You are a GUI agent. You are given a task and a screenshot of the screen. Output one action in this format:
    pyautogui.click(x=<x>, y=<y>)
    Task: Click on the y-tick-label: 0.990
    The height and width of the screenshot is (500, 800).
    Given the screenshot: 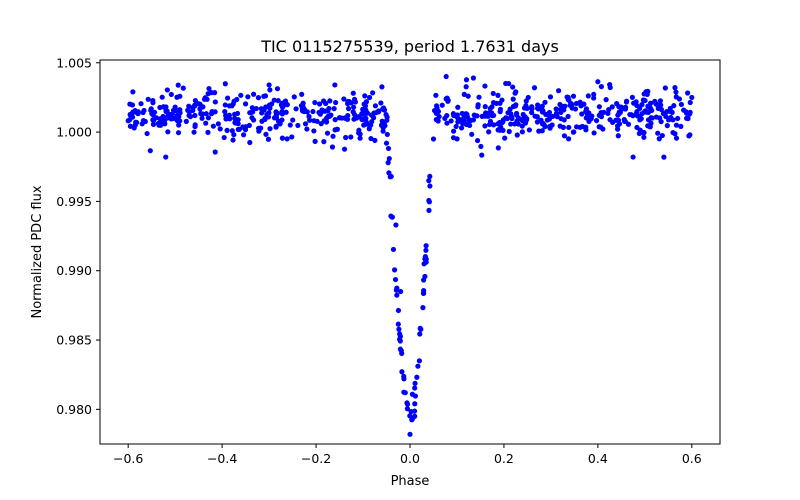 What is the action you would take?
    pyautogui.click(x=74, y=270)
    